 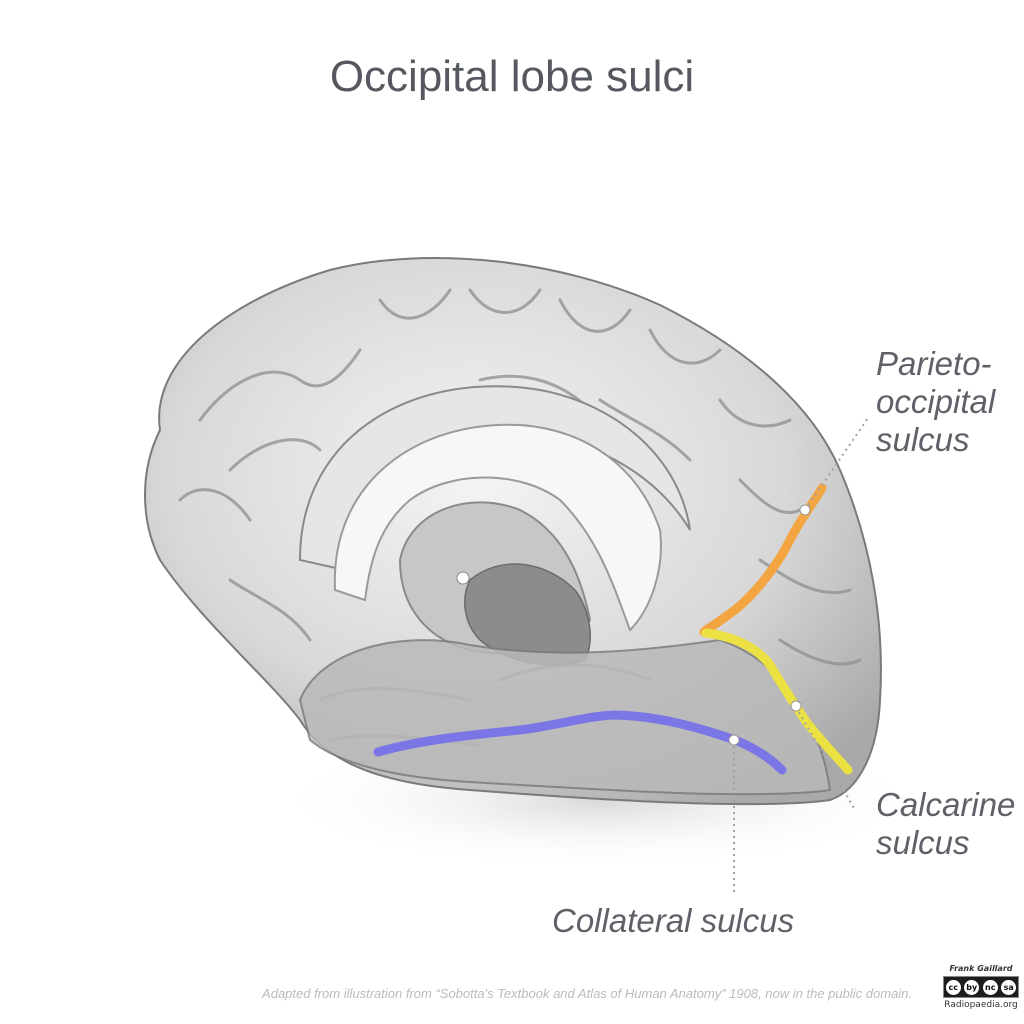 What do you see at coordinates (734, 740) in the screenshot?
I see `marker-collateral` at bounding box center [734, 740].